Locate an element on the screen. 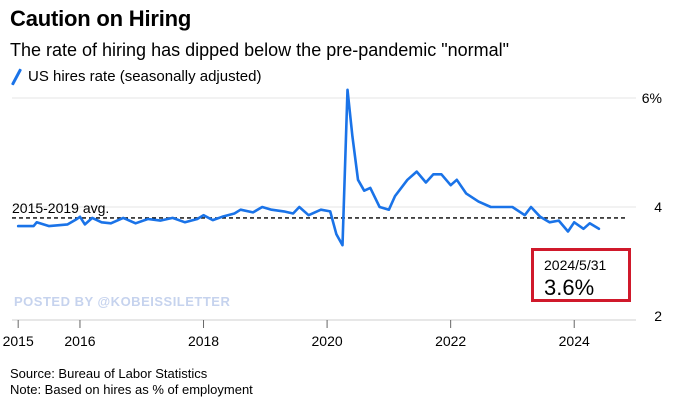 The image size is (680, 411). legend: US hires rate (seasonally adjusted) is located at coordinates (135, 76).